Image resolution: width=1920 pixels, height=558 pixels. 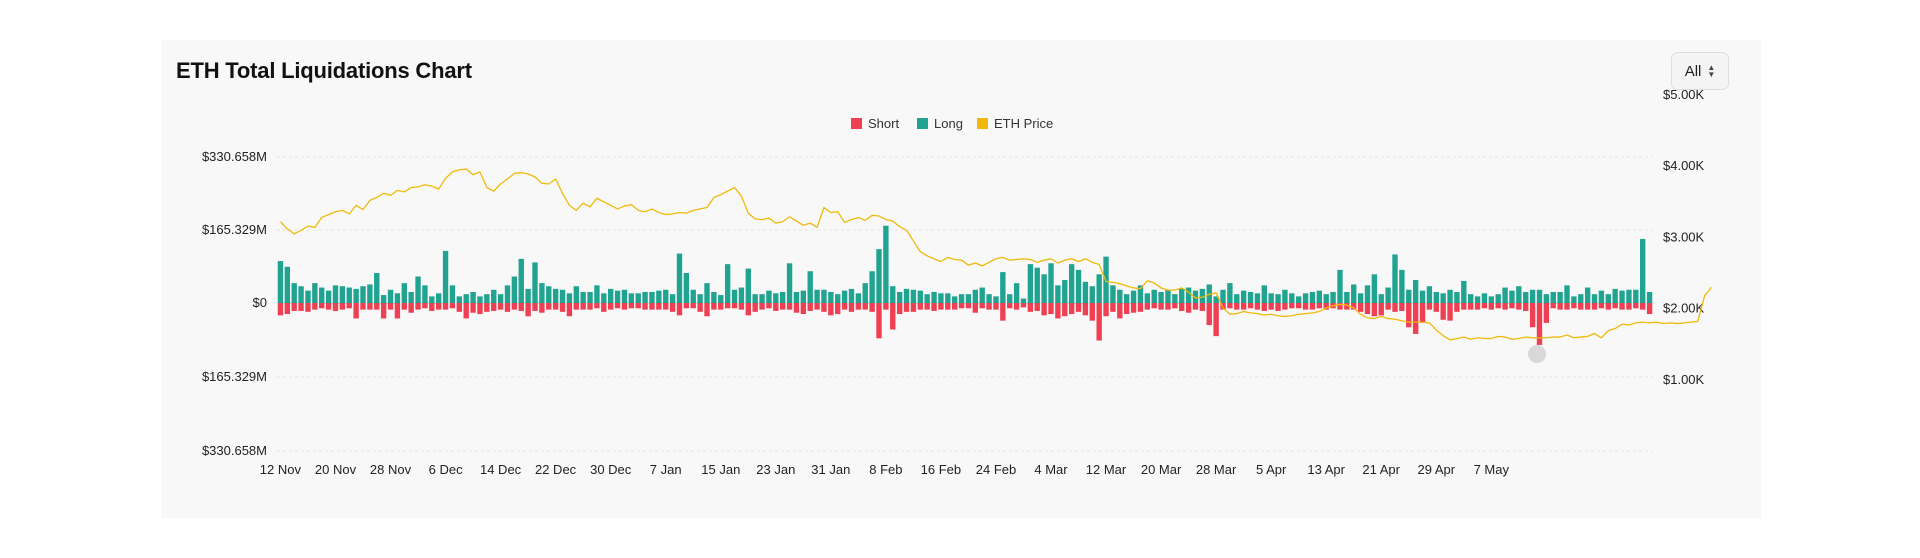 I want to click on legend-swatch, so click(x=922, y=123).